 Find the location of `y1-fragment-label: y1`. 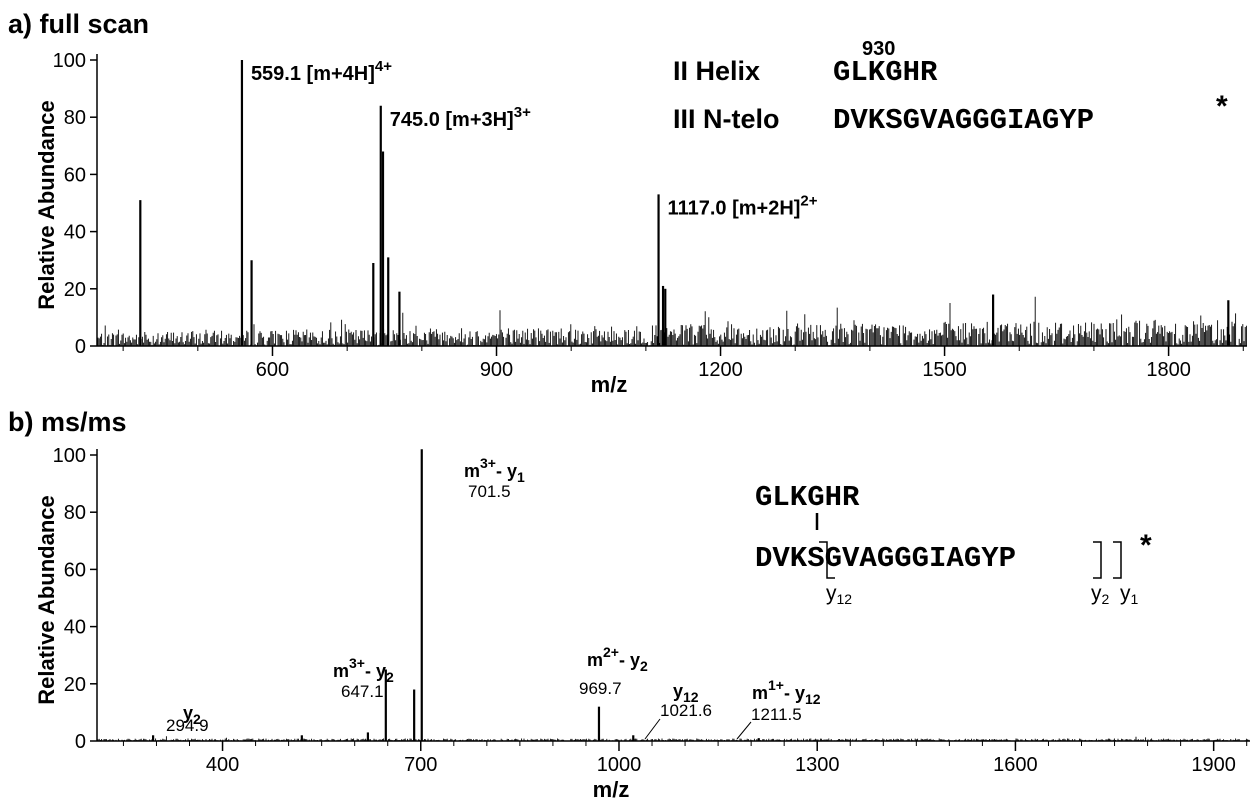

y1-fragment-label: y1 is located at coordinates (1129, 594).